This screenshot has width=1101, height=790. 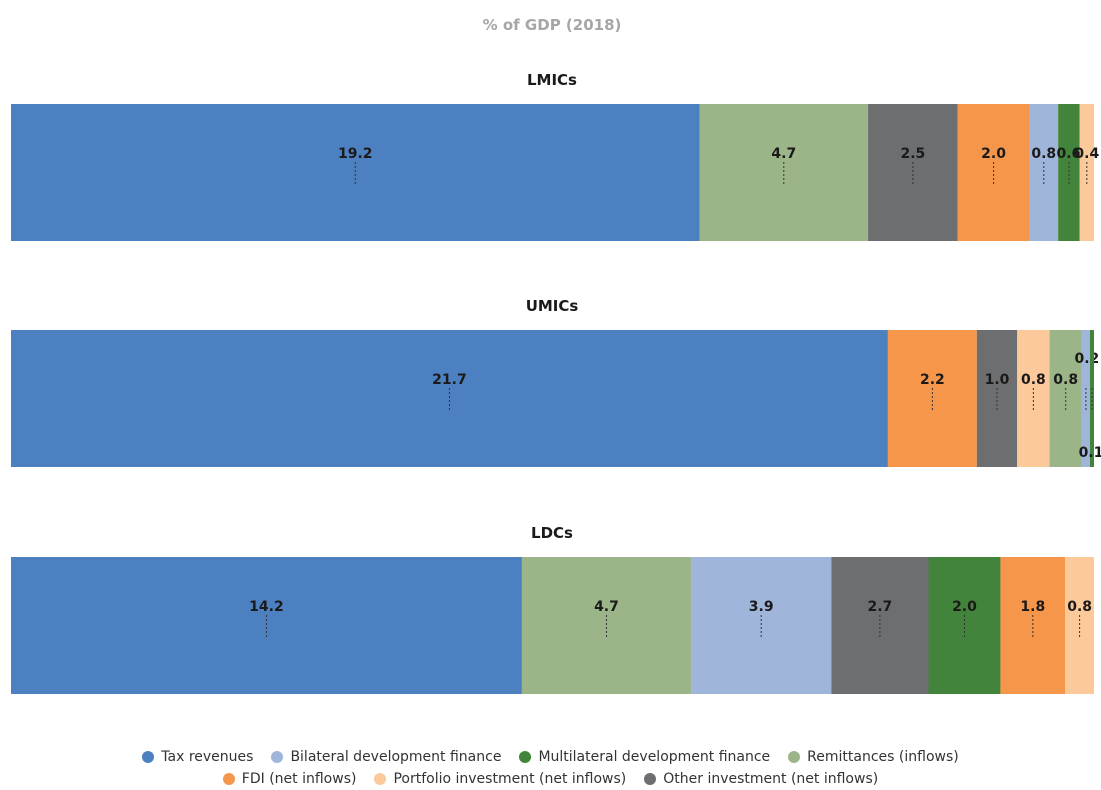 I want to click on legend-item-fdi: FDI (net inflows), so click(x=289, y=779).